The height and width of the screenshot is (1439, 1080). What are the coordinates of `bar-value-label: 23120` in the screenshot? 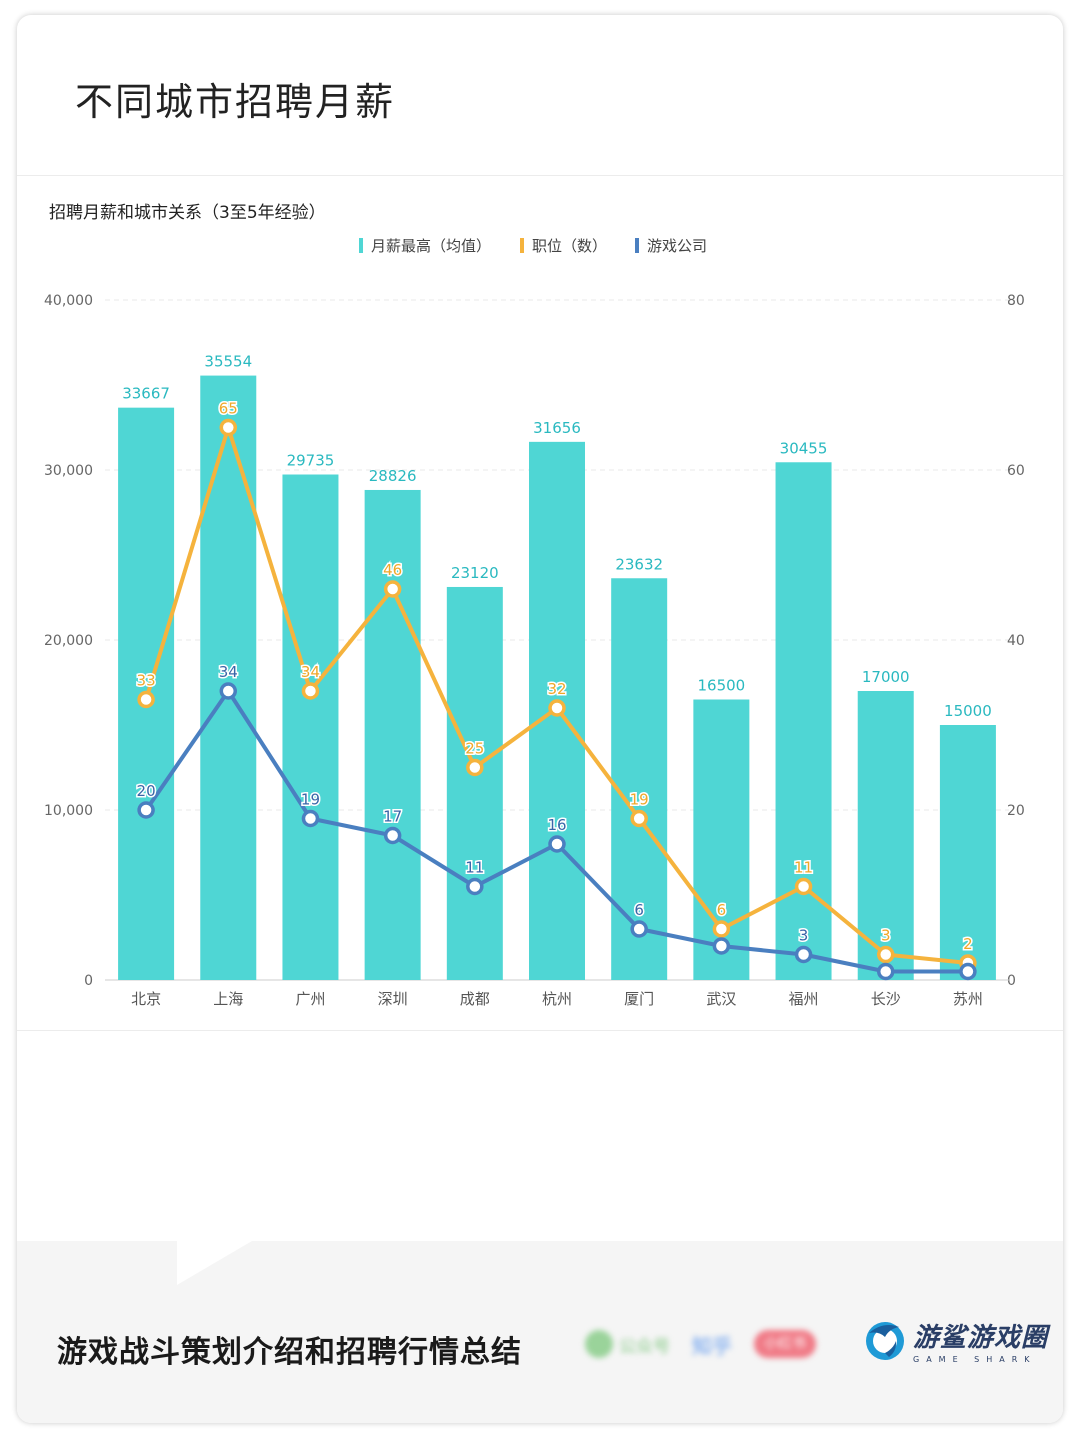 It's located at (475, 573).